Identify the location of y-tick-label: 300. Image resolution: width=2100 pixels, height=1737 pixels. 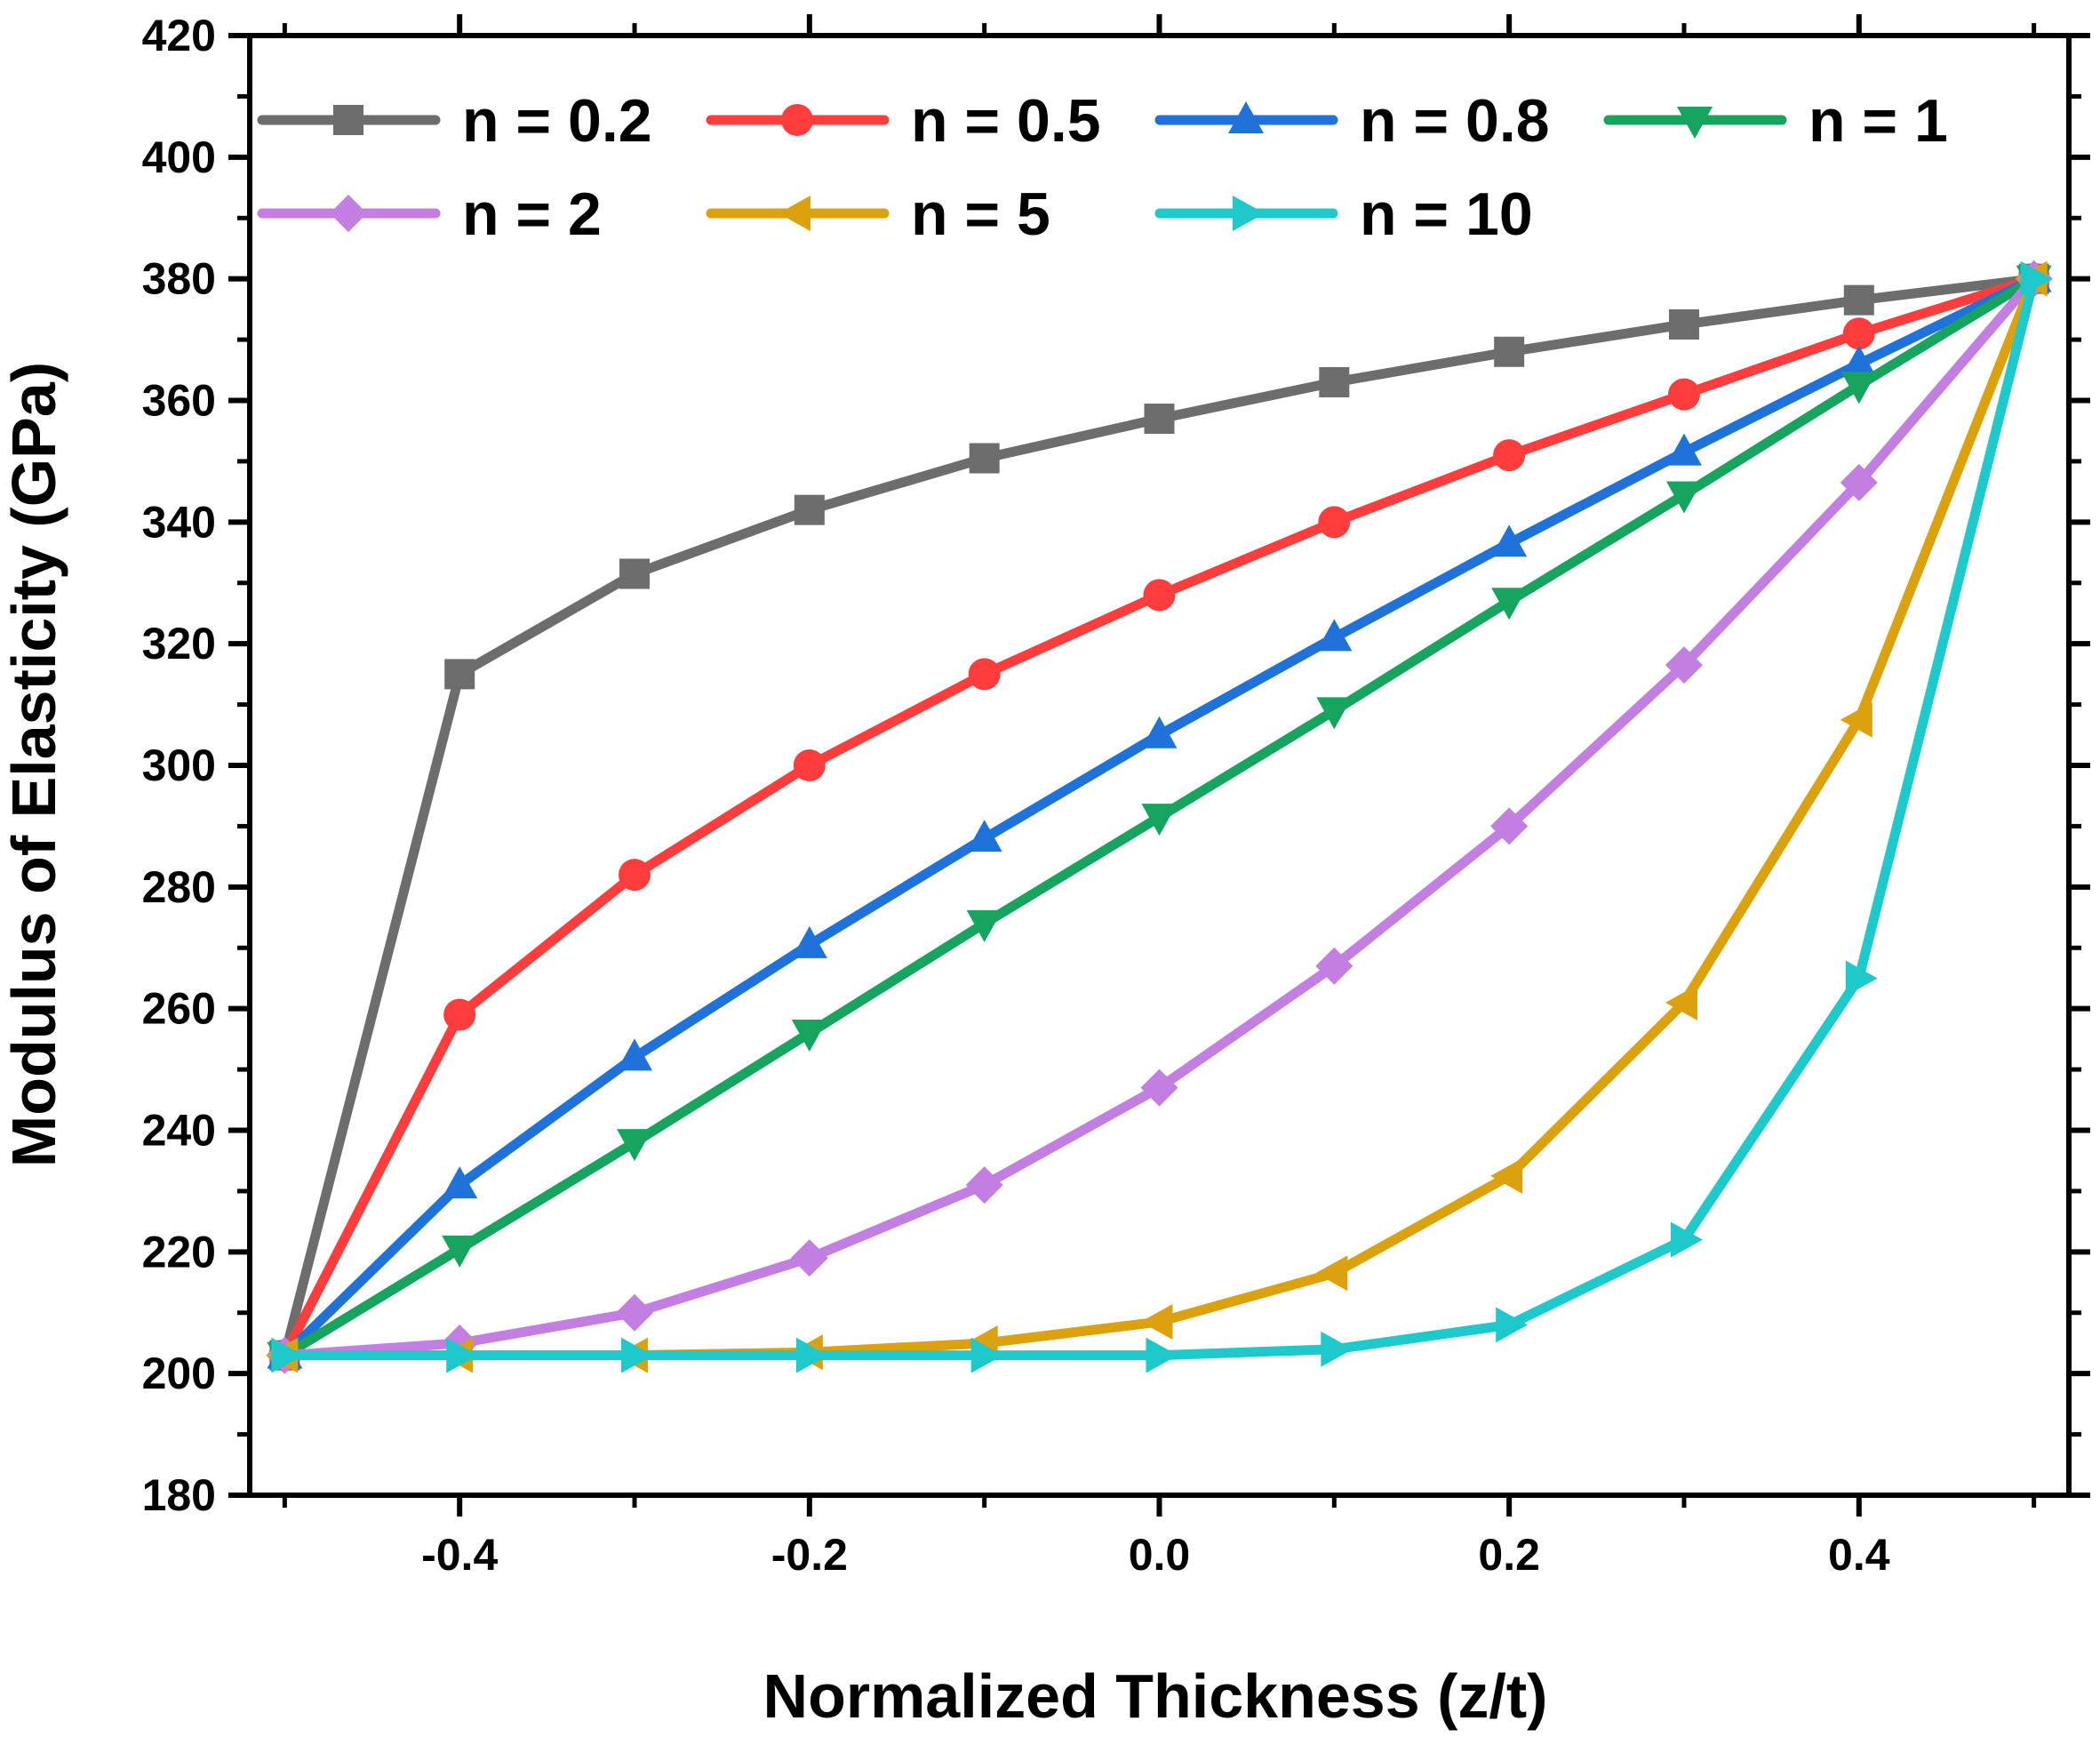
(179, 765).